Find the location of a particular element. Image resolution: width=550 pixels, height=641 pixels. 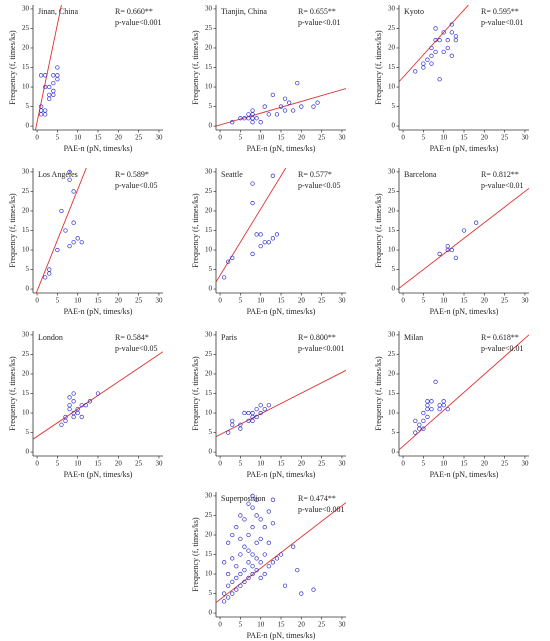

y-tick-label: 15 is located at coordinates (26, 67).